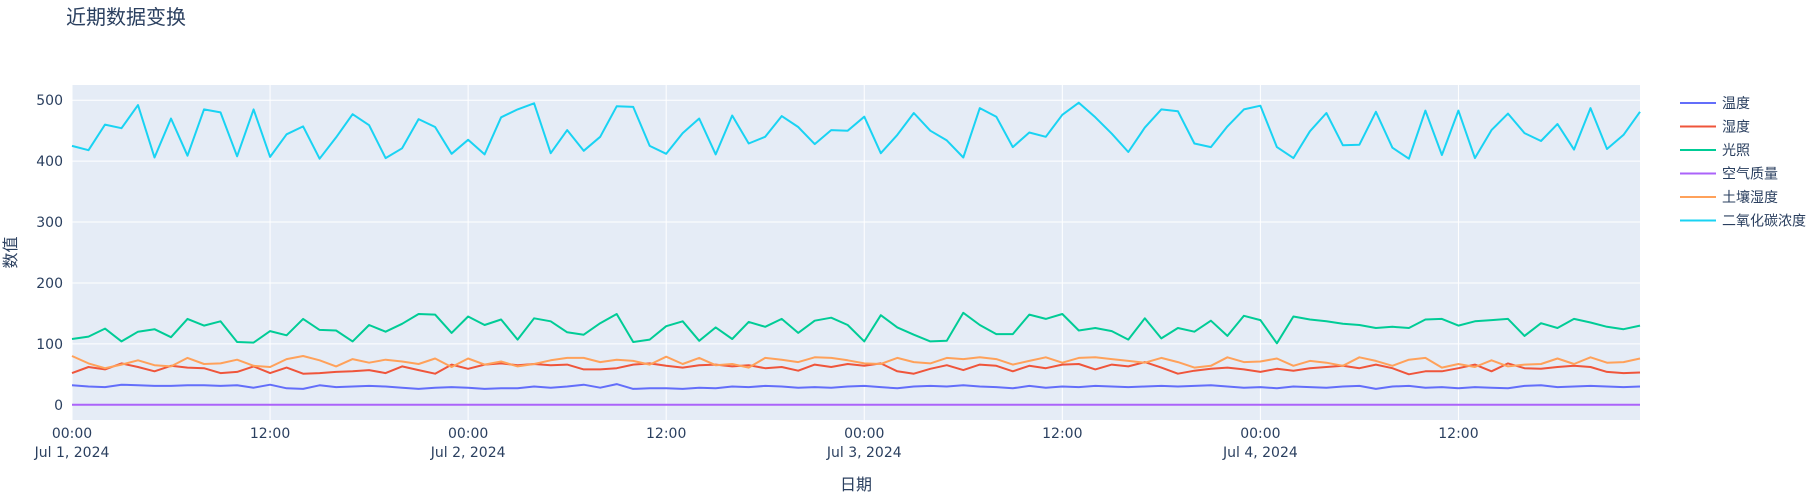  What do you see at coordinates (49, 101) in the screenshot?
I see `y-tick-label: 500` at bounding box center [49, 101].